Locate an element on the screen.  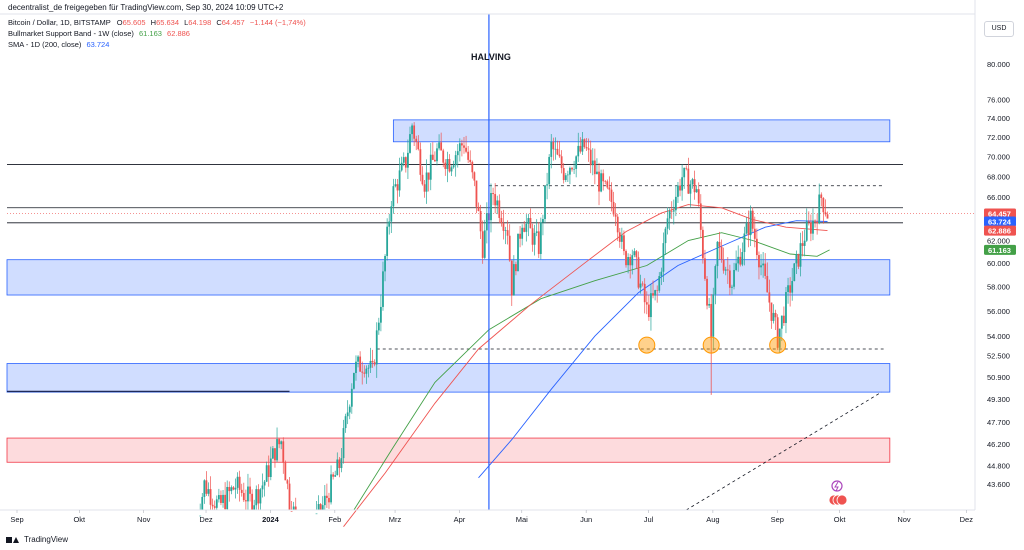
footer-label: TradingView is located at coordinates (46, 539).